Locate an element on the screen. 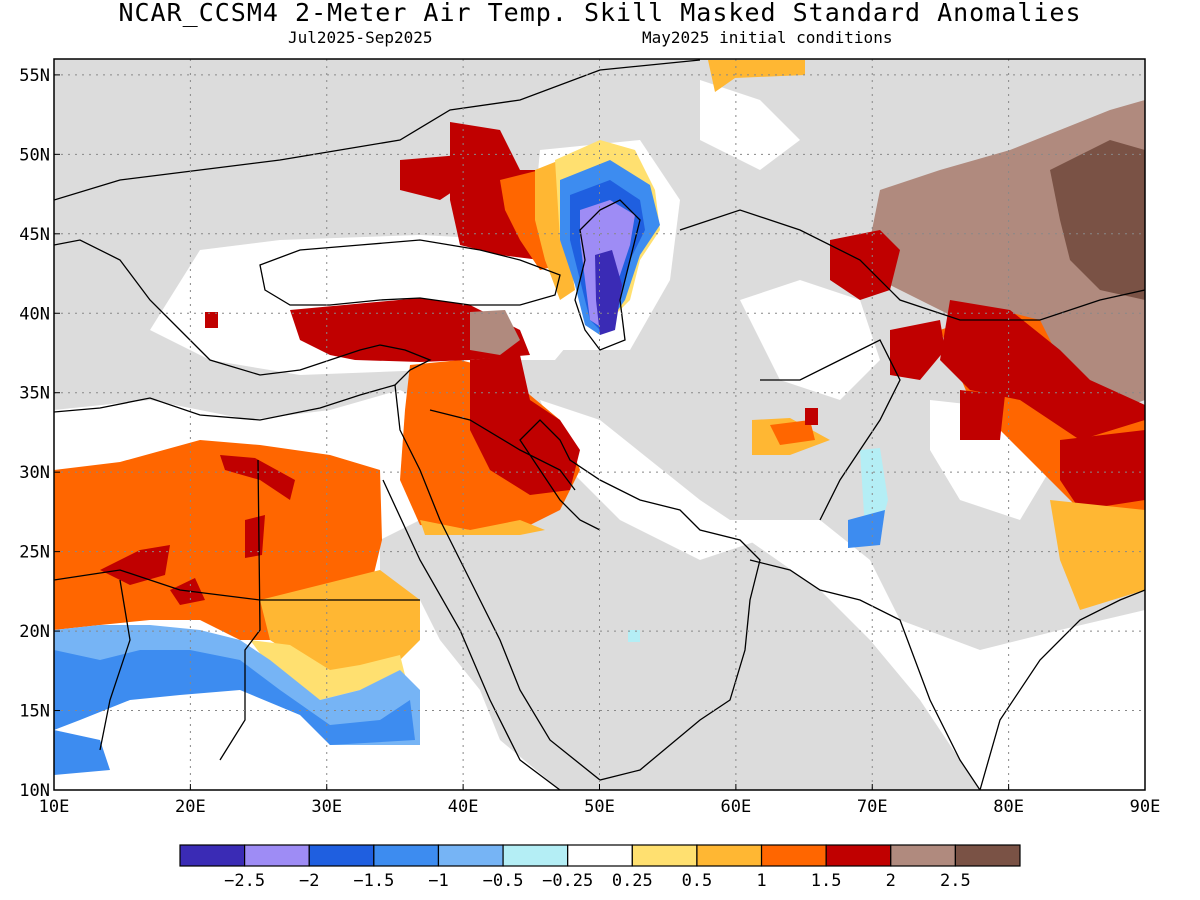  x-tick-label: 80E is located at coordinates (1008, 807).